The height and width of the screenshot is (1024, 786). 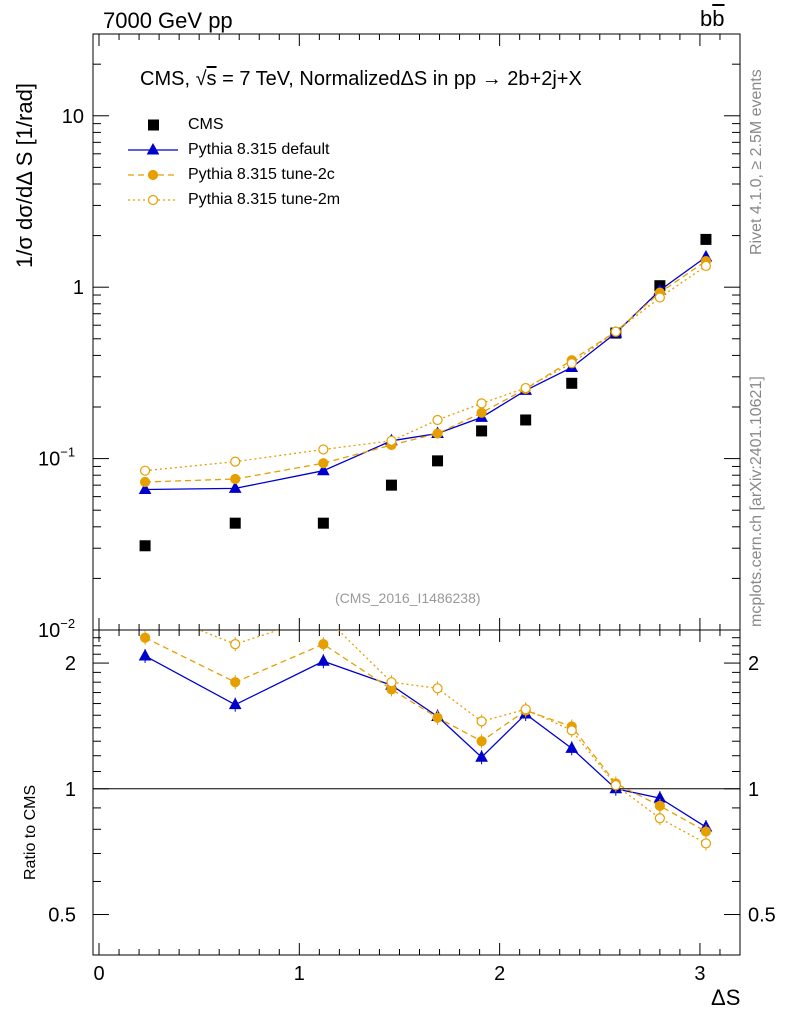 What do you see at coordinates (699, 974) in the screenshot?
I see `x-tick-label: 3` at bounding box center [699, 974].